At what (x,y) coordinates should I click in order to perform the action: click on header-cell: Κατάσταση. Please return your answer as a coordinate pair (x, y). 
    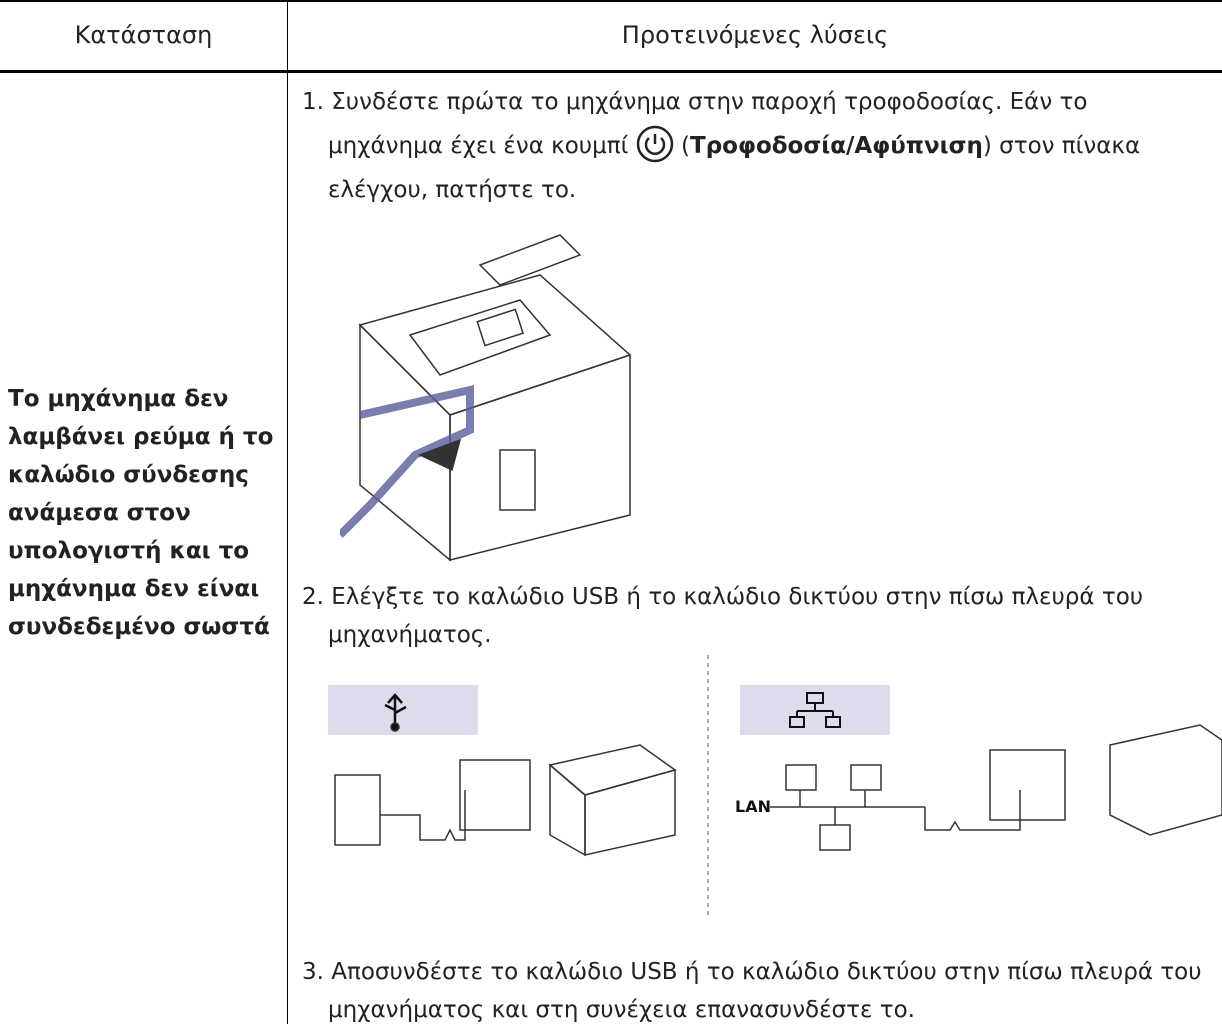
    Looking at the image, I should click on (143, 35).